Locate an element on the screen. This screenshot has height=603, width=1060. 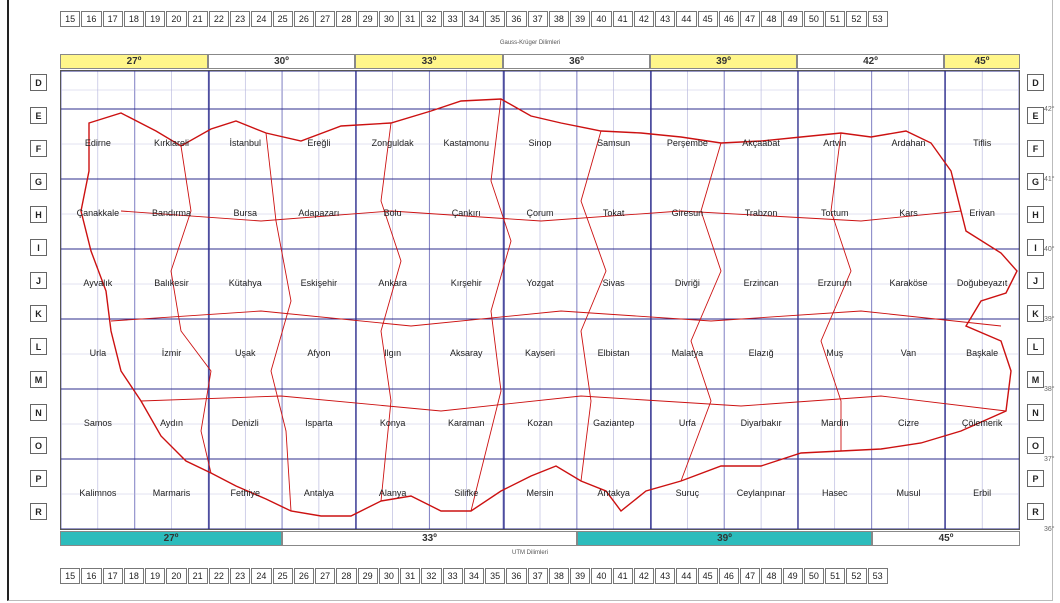
city-label: Kırklareli is located at coordinates (171, 143).